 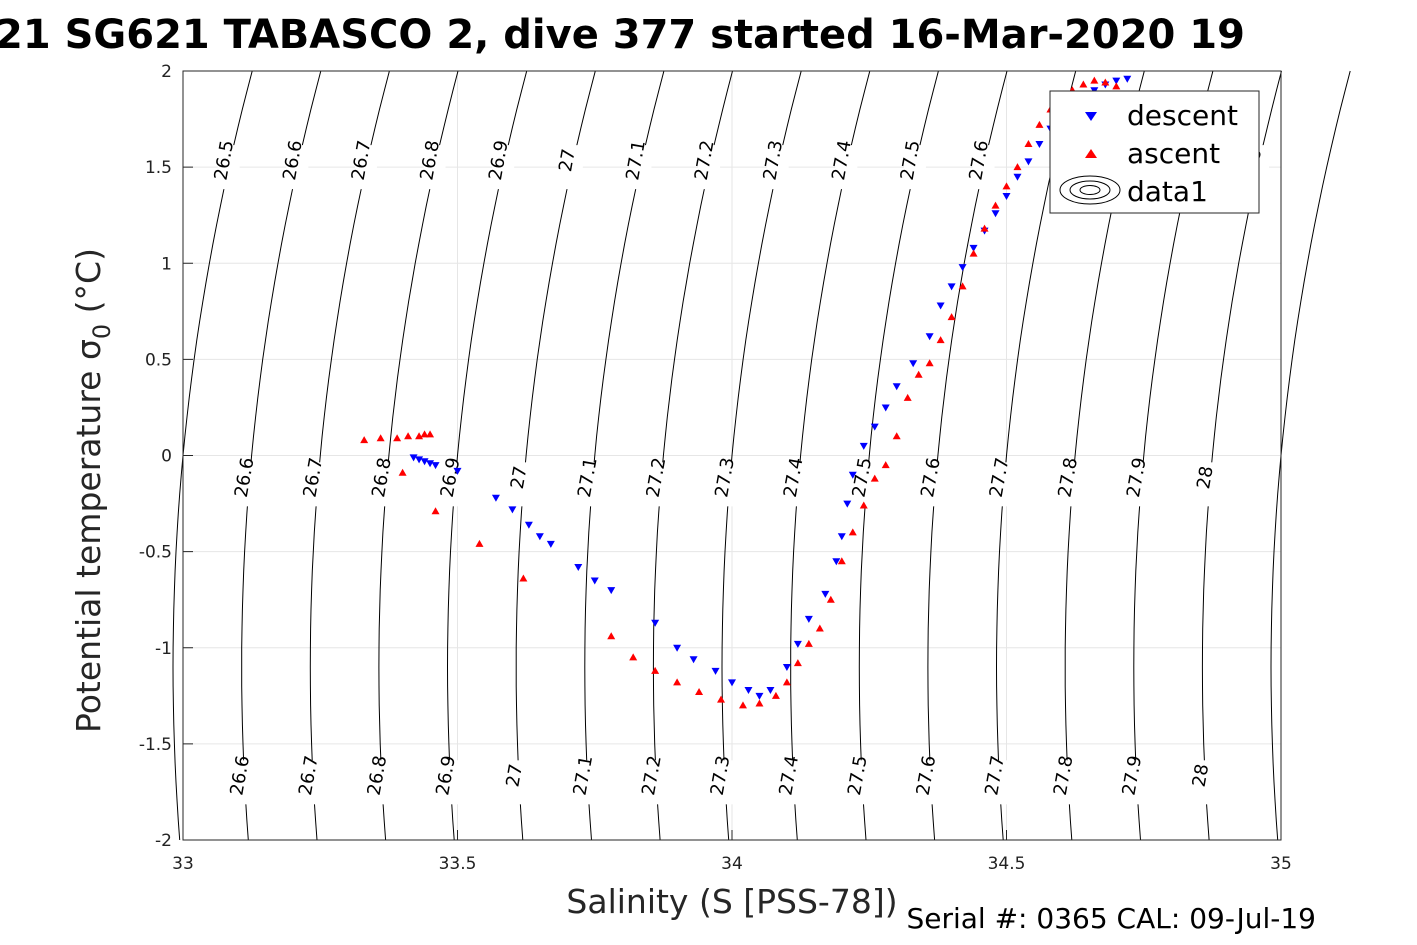 I want to click on y-tick-label: -2, so click(x=163, y=841).